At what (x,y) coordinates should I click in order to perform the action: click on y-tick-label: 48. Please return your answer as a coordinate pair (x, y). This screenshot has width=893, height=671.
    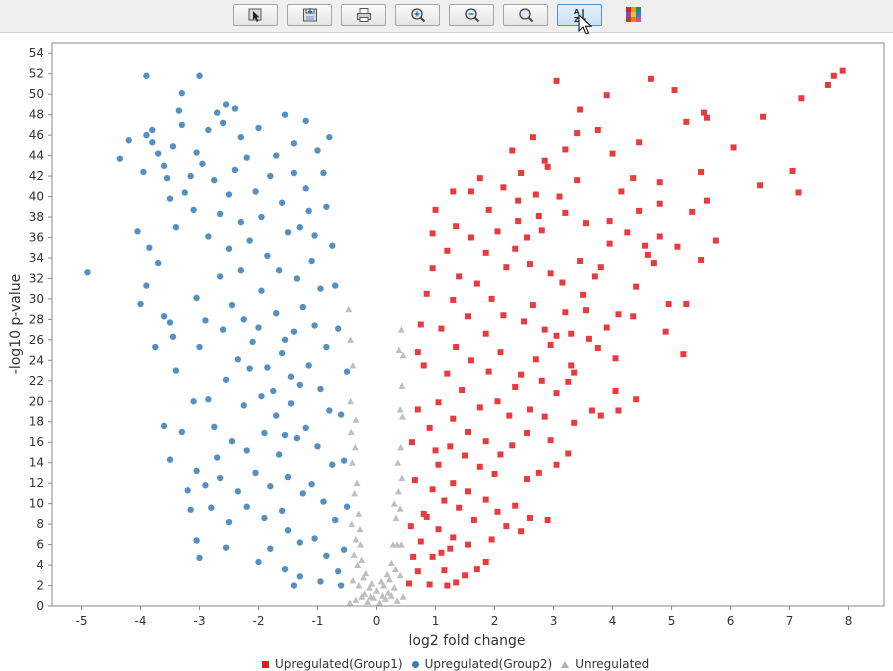
    Looking at the image, I should click on (36, 115).